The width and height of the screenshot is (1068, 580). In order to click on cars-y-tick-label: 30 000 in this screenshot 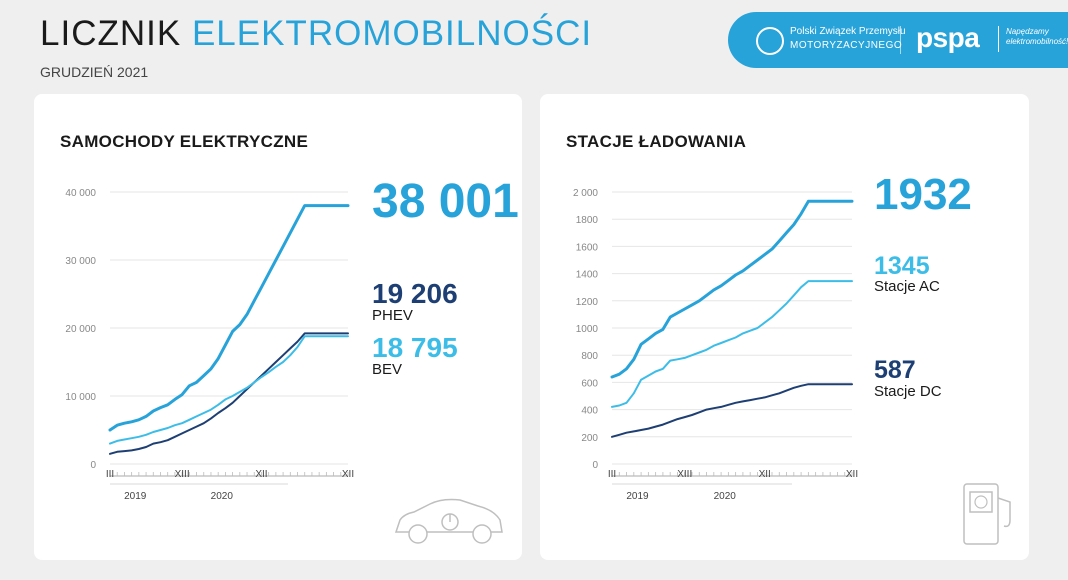, I will do `click(80, 261)`.